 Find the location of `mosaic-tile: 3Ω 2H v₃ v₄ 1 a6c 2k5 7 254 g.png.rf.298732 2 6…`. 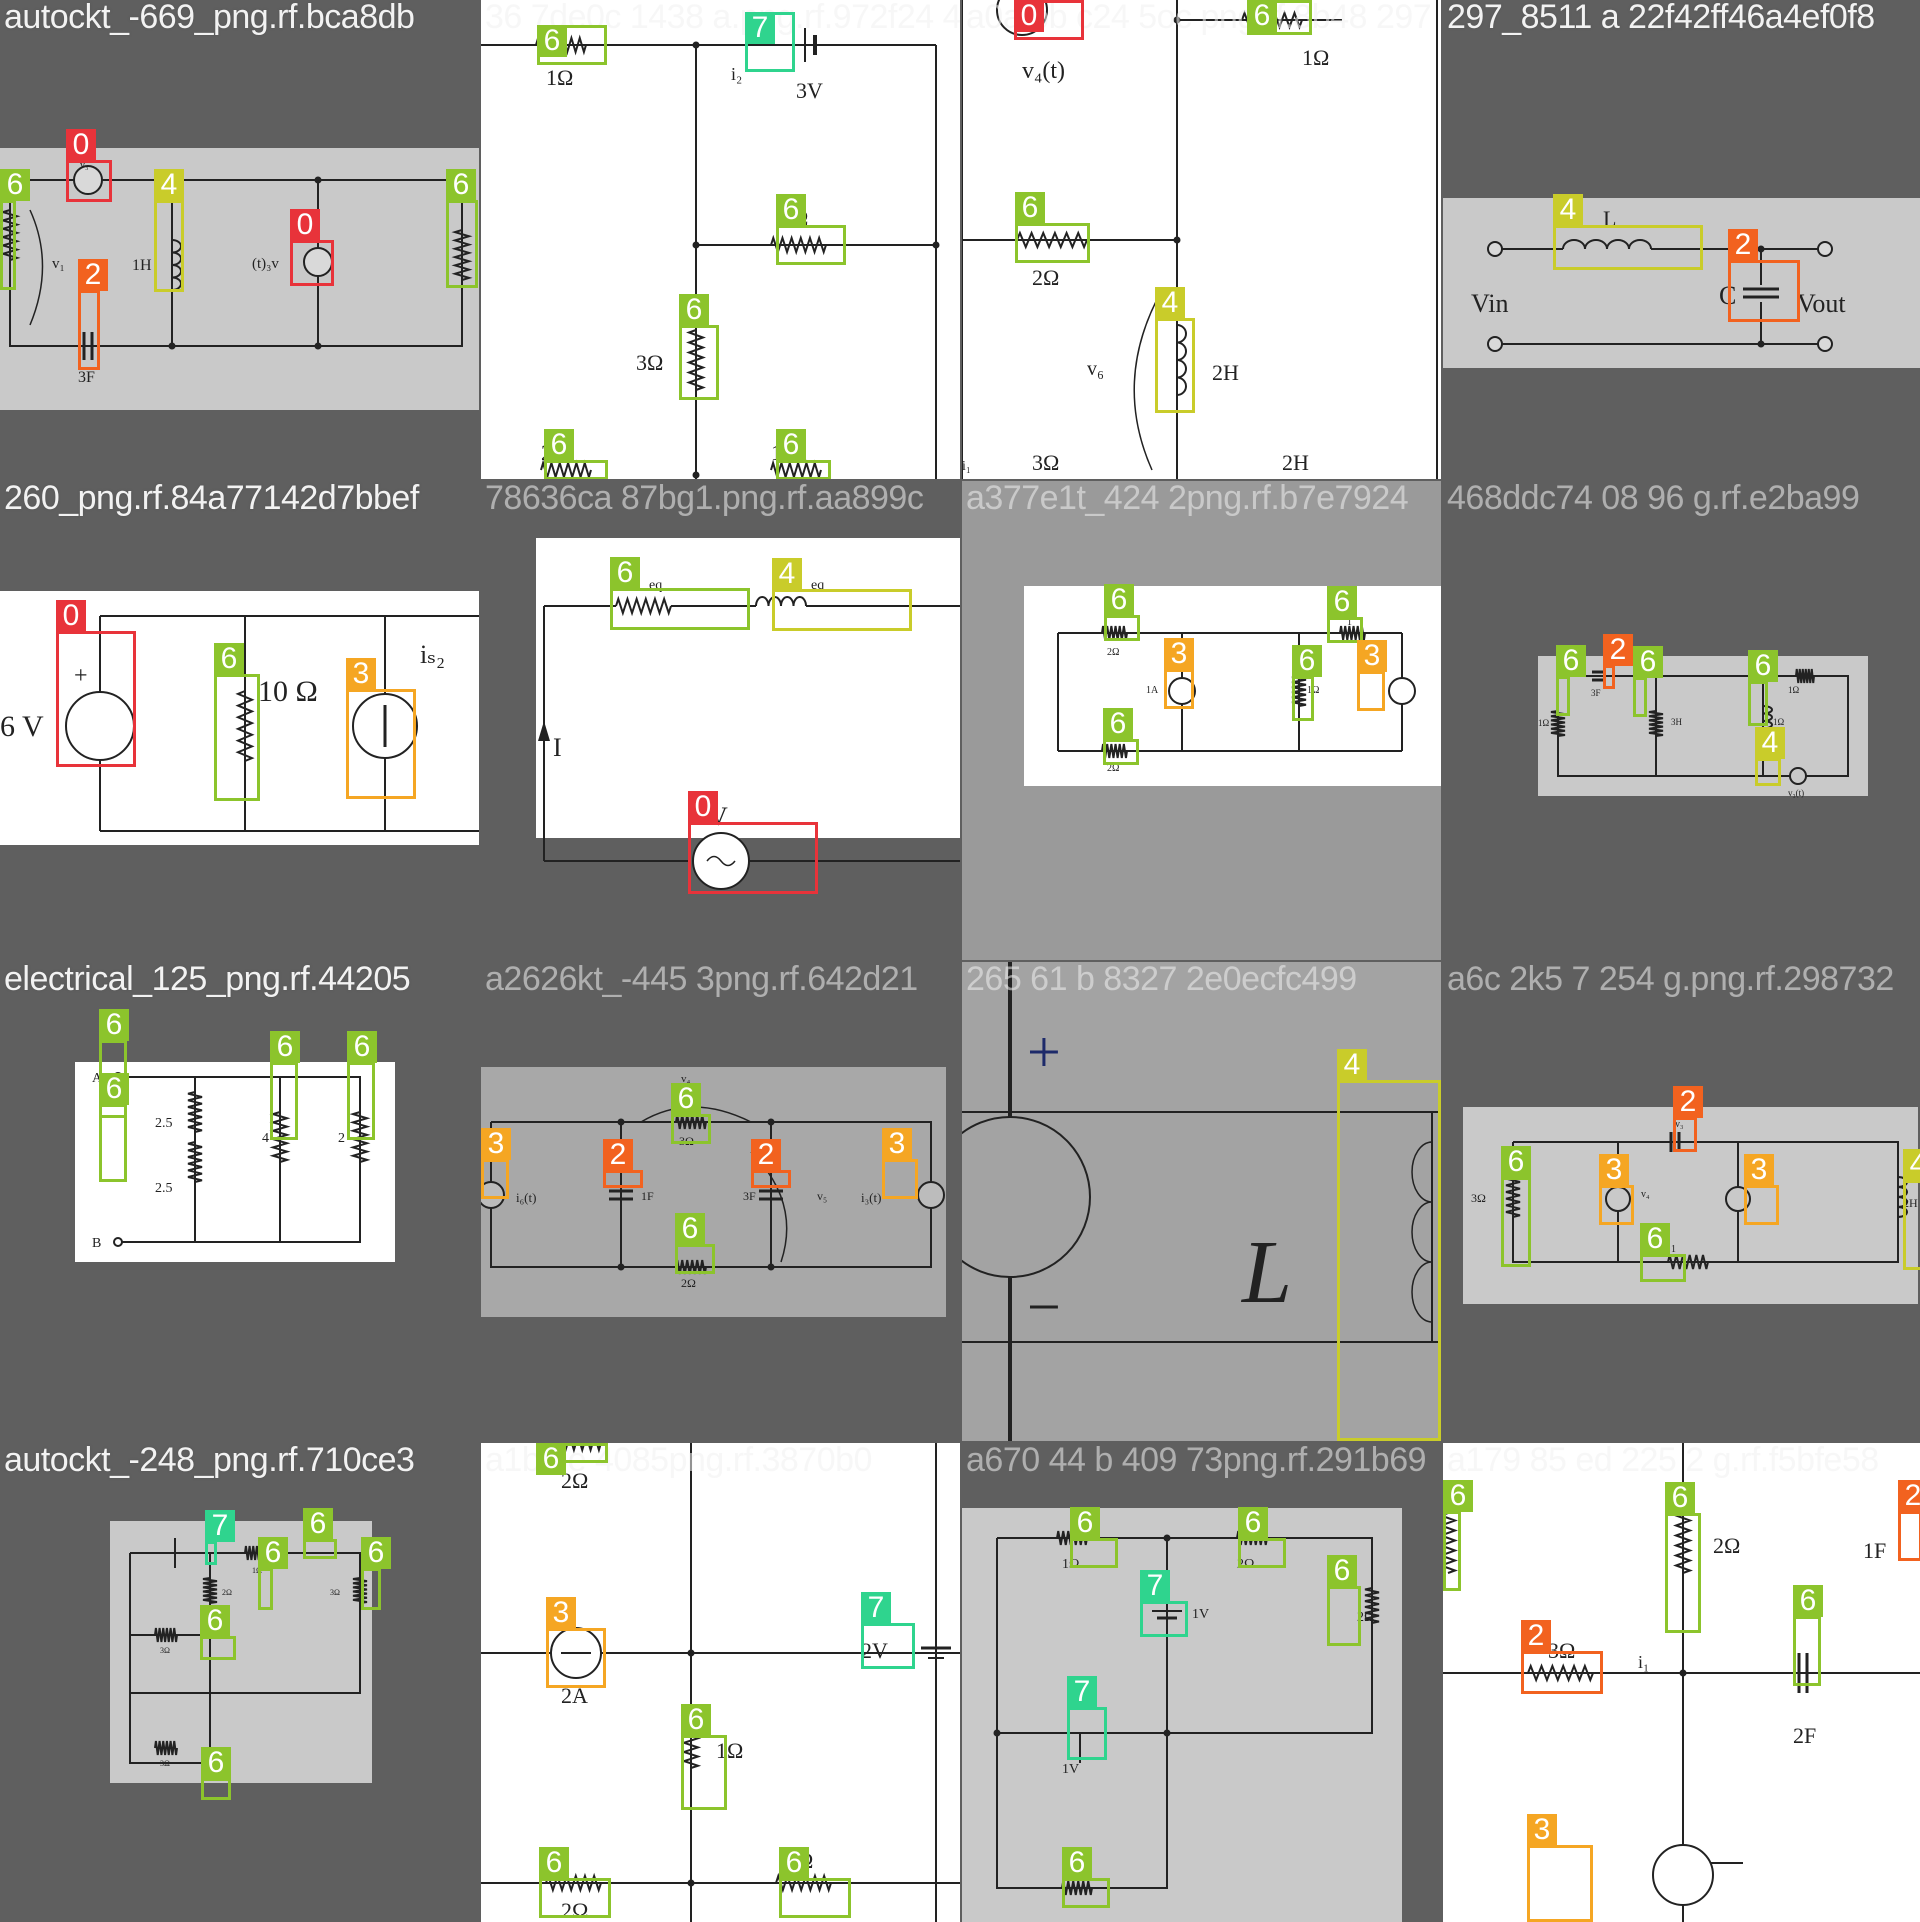

mosaic-tile: 3Ω 2H v₃ v₄ 1 a6c 2k5 7 254 g.png.rf.298732 2 6… is located at coordinates (1681, 1201).